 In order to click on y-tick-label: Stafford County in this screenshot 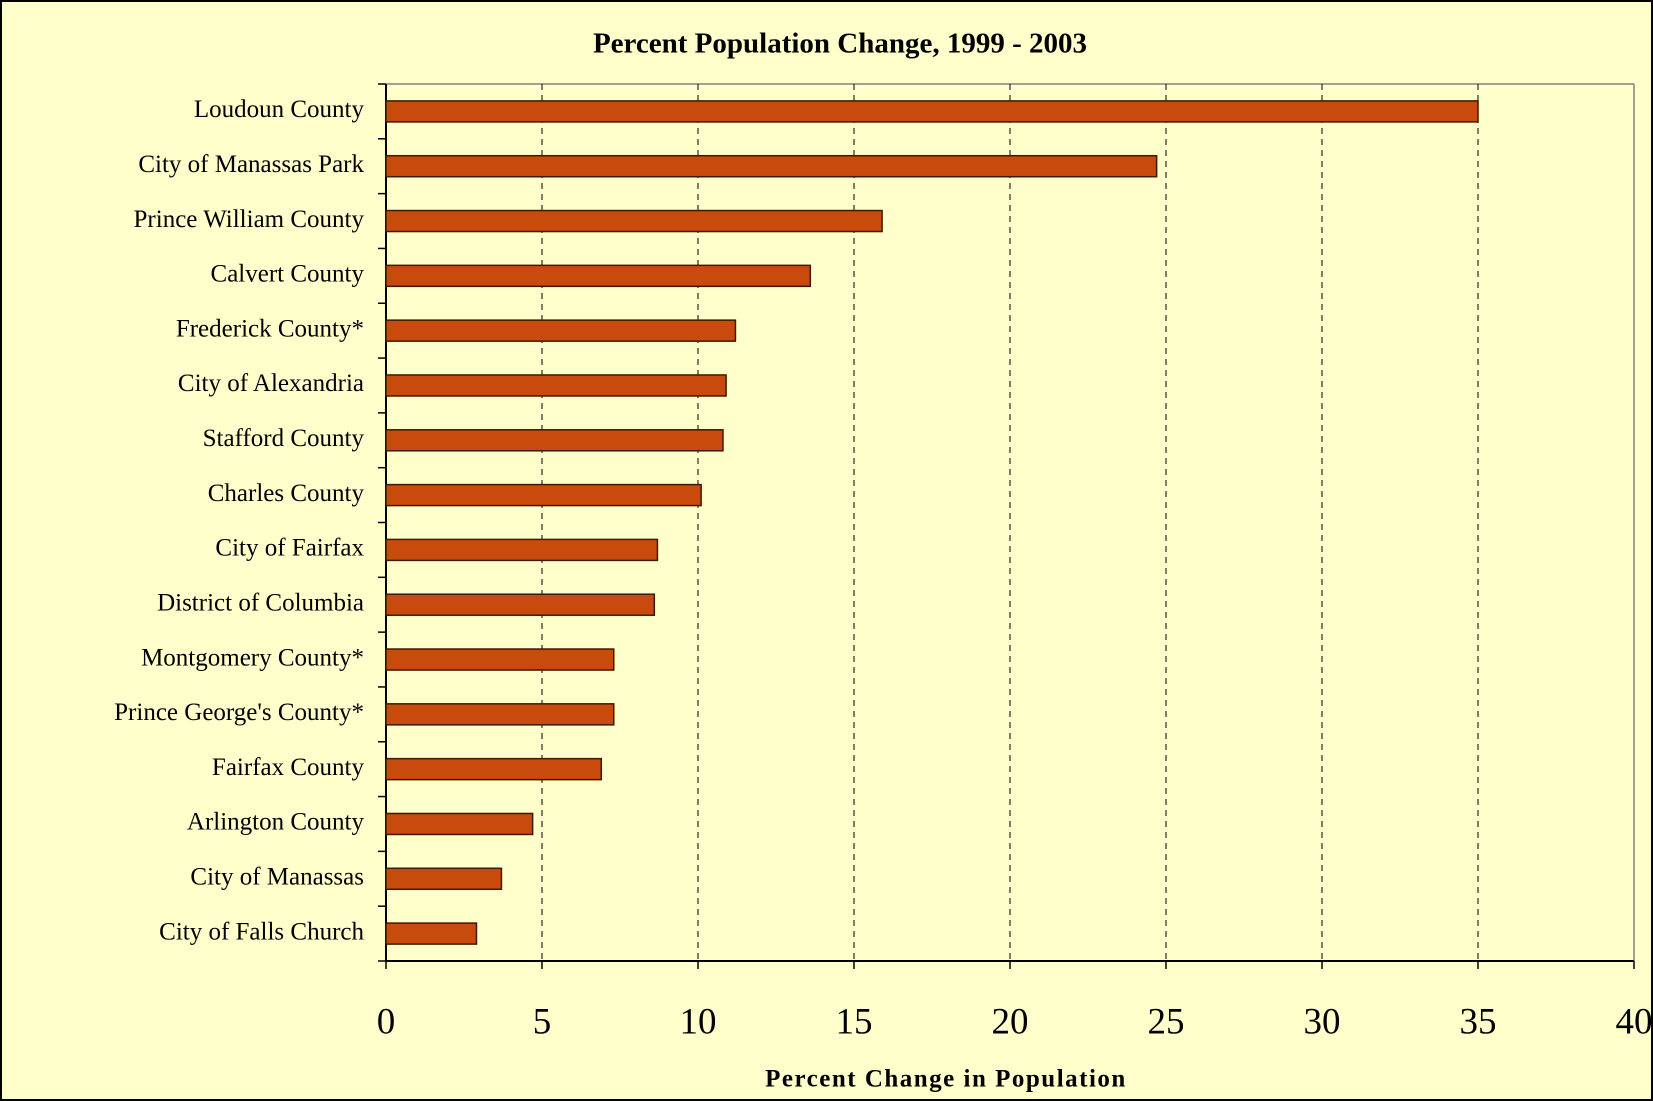, I will do `click(284, 438)`.